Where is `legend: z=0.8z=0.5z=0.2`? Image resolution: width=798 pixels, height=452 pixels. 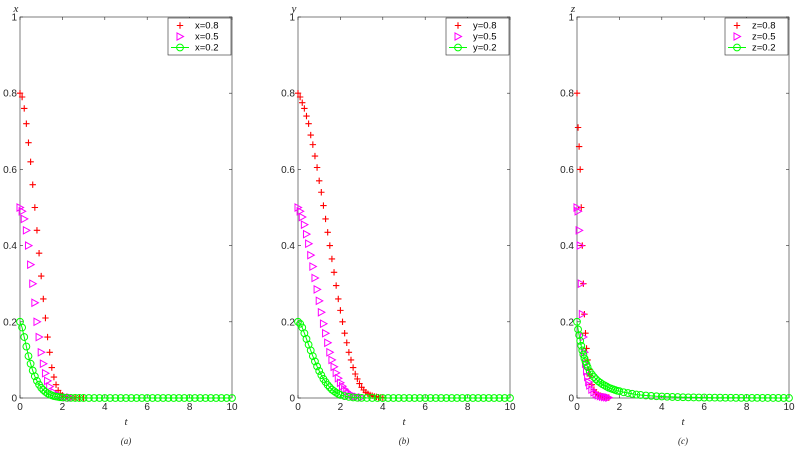 legend: z=0.8z=0.5z=0.2 is located at coordinates (756, 36).